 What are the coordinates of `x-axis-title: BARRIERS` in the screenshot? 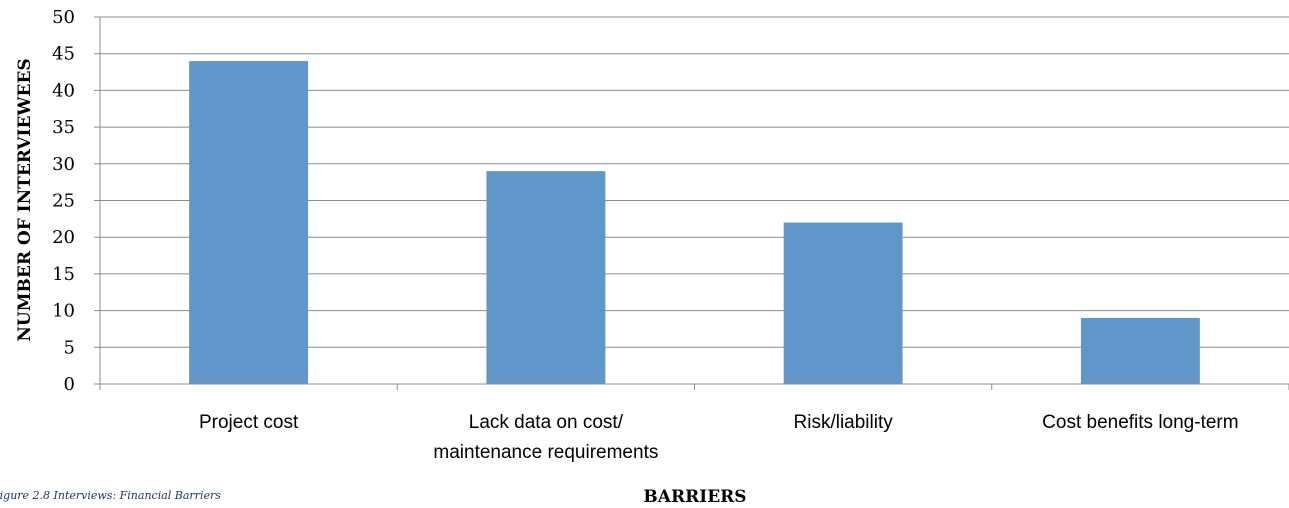 It's located at (694, 497).